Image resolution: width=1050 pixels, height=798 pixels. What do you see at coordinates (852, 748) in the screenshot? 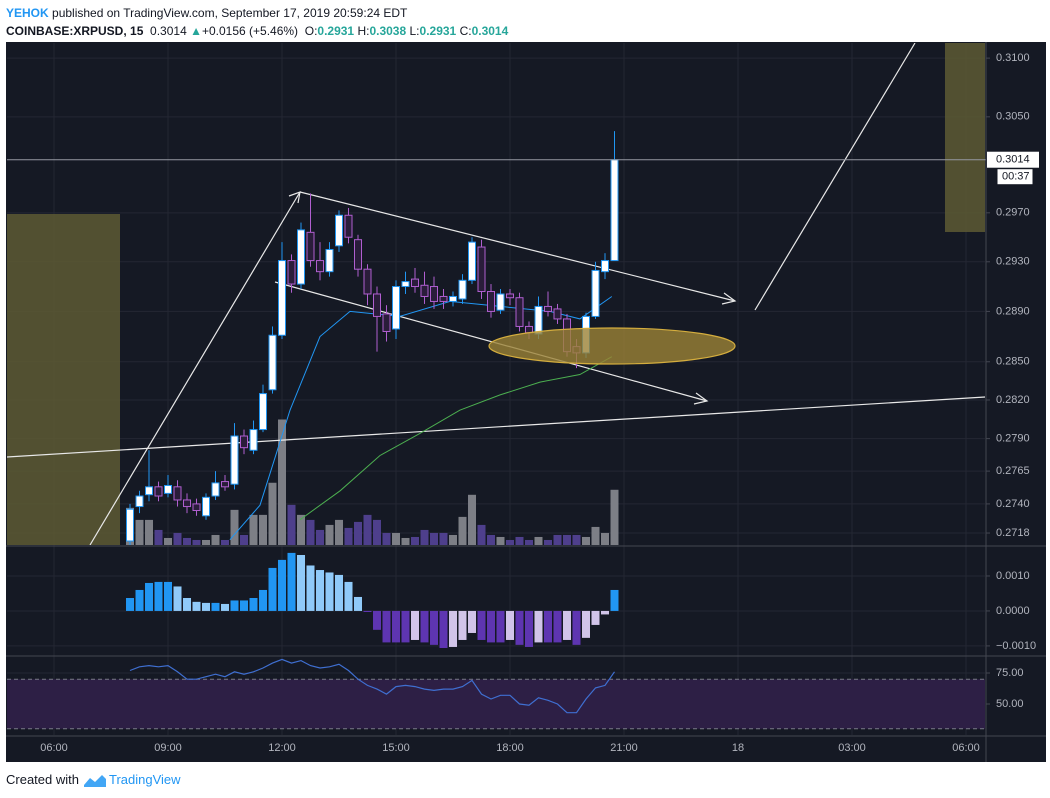
I see `x-tick-label: 03:00` at bounding box center [852, 748].